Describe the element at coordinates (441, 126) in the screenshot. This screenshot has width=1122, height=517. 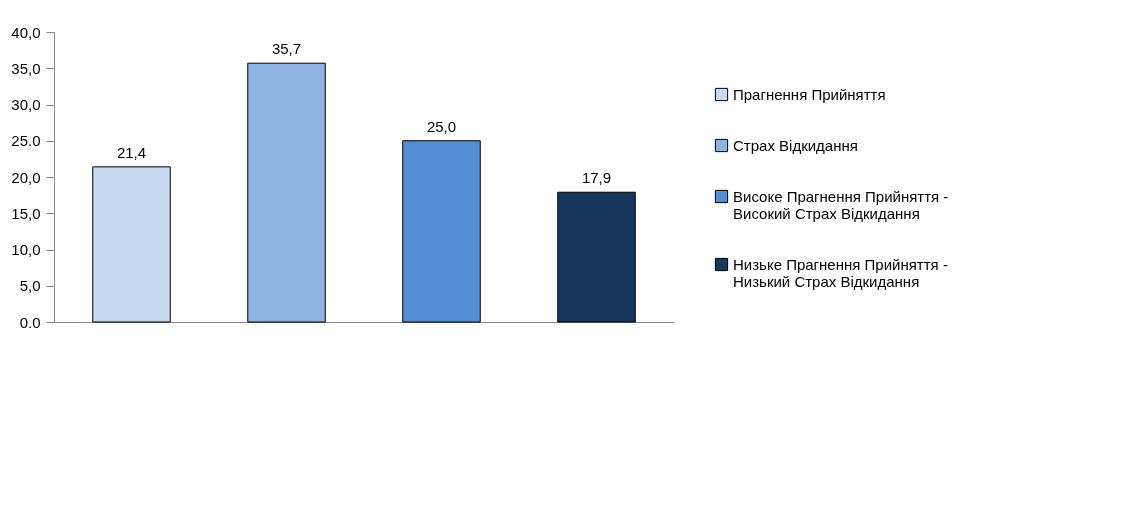
I see `data-label: 25,0` at that location.